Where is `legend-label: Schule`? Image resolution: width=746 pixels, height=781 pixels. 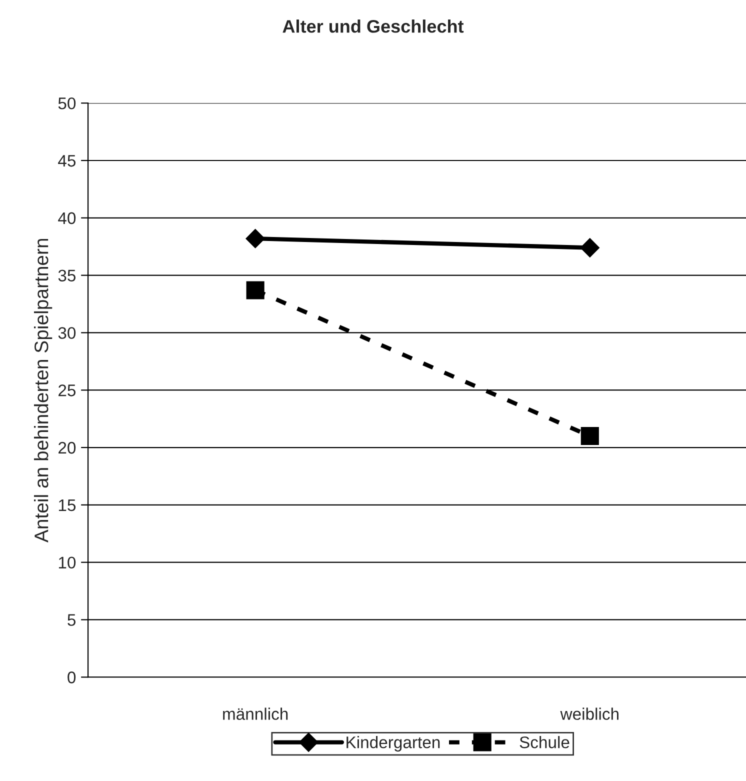 legend-label: Schule is located at coordinates (545, 742).